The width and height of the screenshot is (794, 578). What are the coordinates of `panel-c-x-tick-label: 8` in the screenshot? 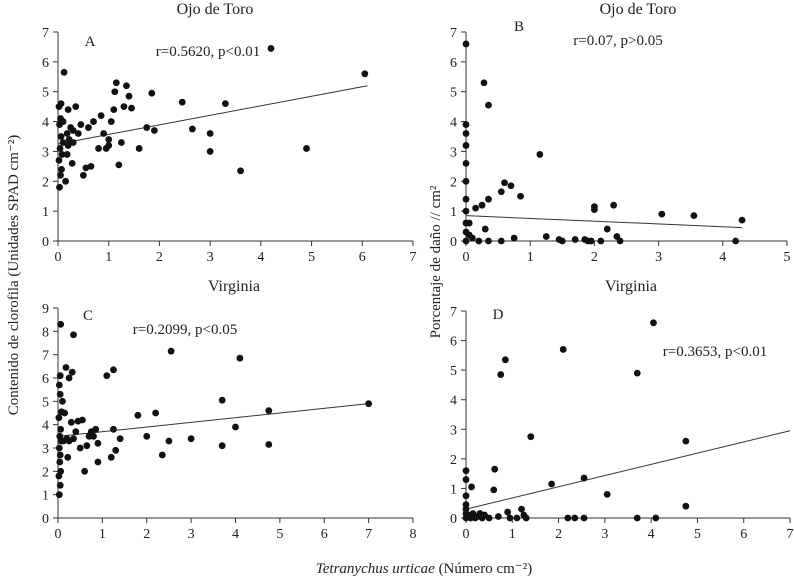 It's located at (413, 534).